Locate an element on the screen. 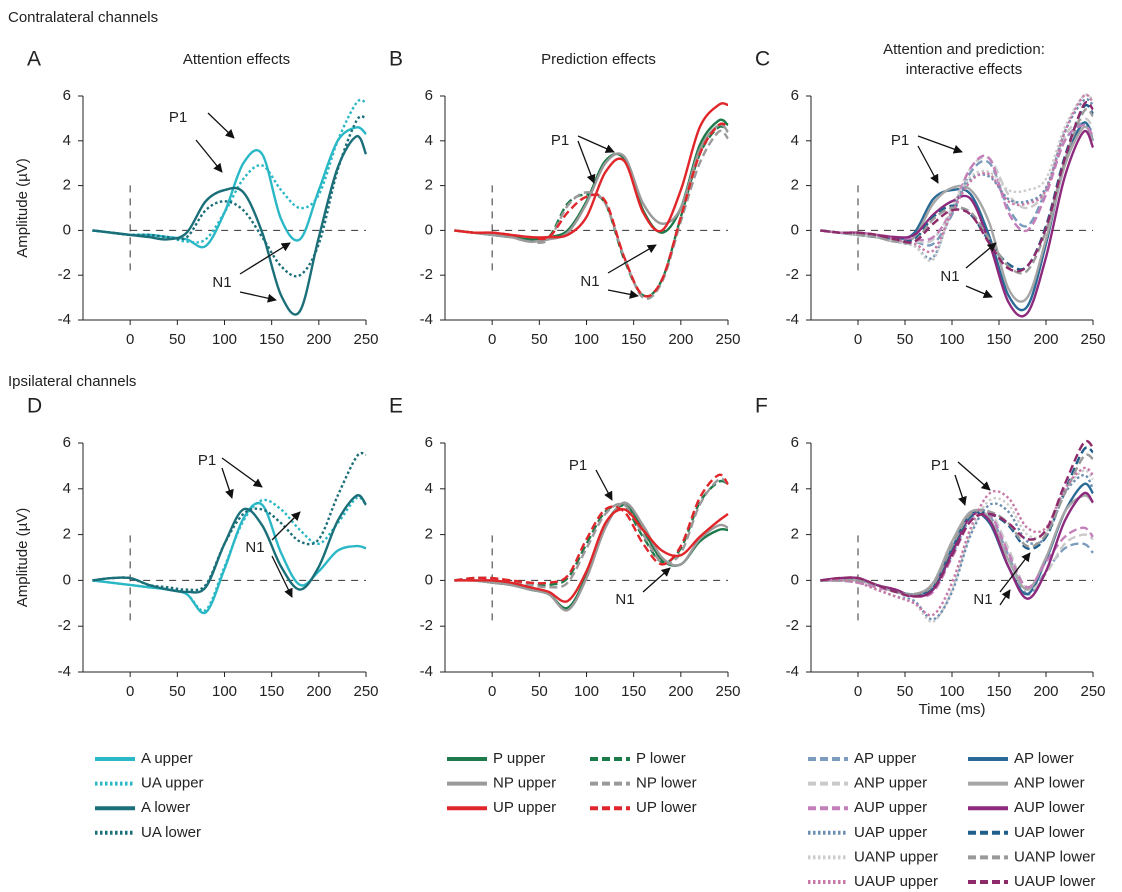 The height and width of the screenshot is (892, 1122). section-title: Ipsilateral channels is located at coordinates (72, 381).